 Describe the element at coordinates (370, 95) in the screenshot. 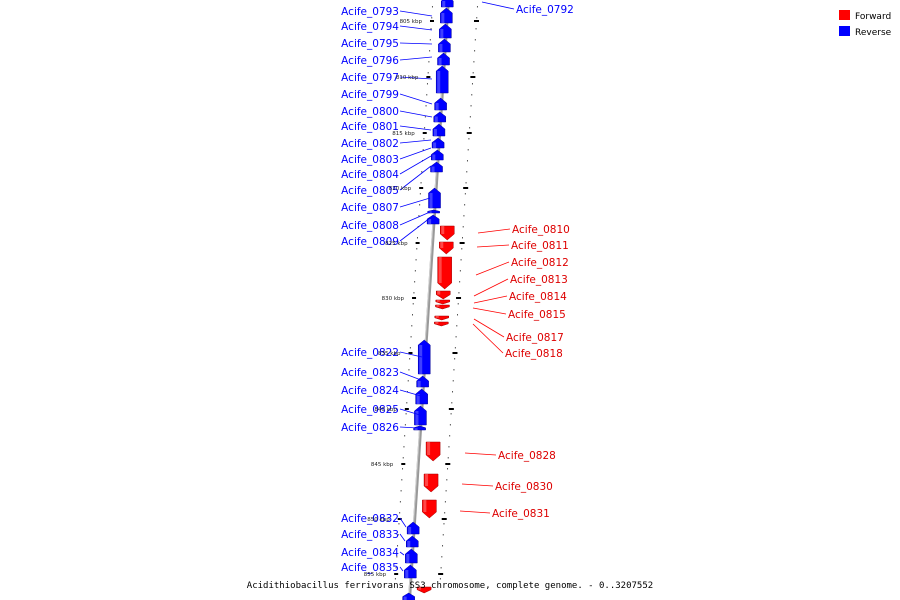

I see `reverse-gene-label: Acife_0799` at that location.